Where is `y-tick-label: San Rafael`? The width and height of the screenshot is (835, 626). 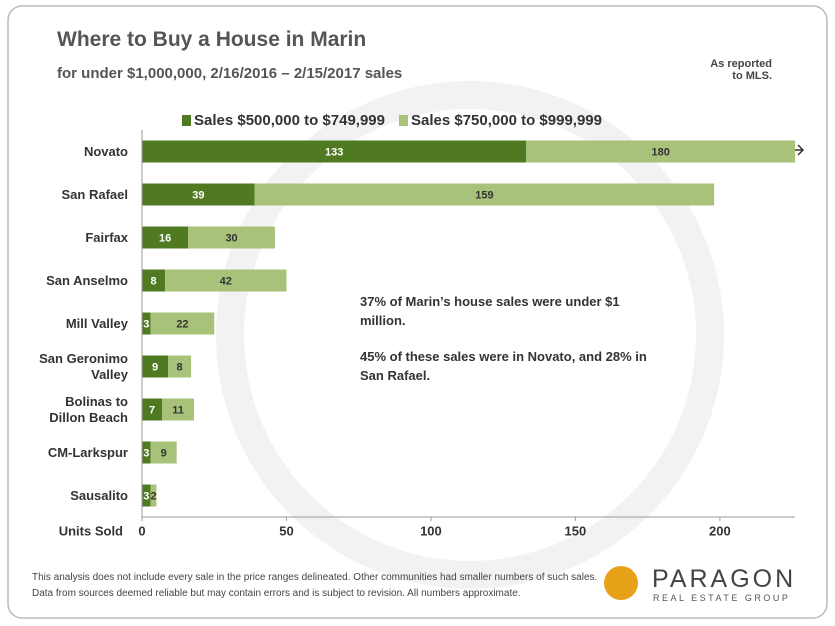
y-tick-label: San Rafael is located at coordinates (94, 194).